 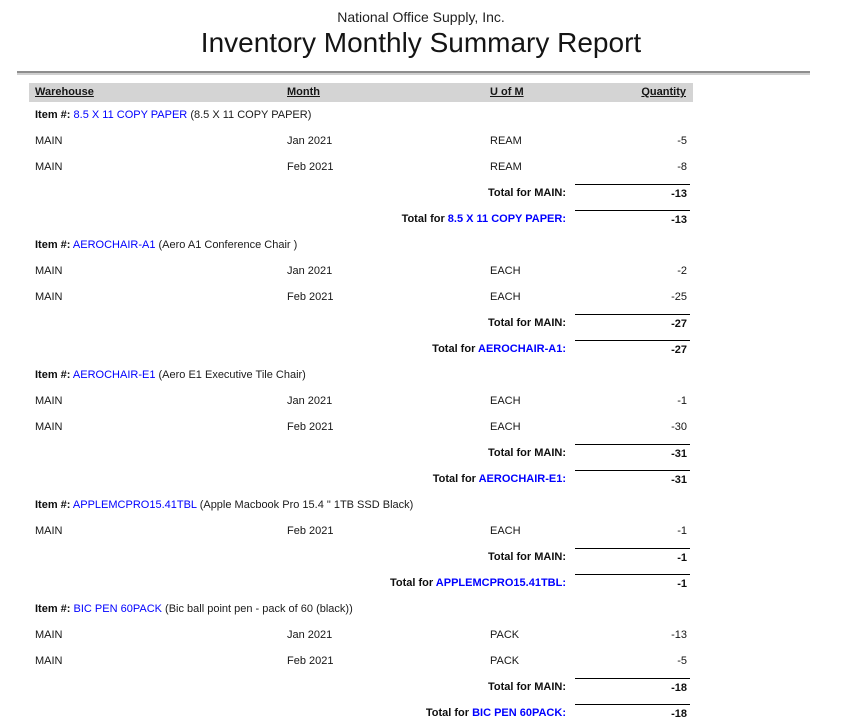 What do you see at coordinates (506, 219) in the screenshot?
I see `item-total-link: 8.5 X 11 COPY PAPER:` at bounding box center [506, 219].